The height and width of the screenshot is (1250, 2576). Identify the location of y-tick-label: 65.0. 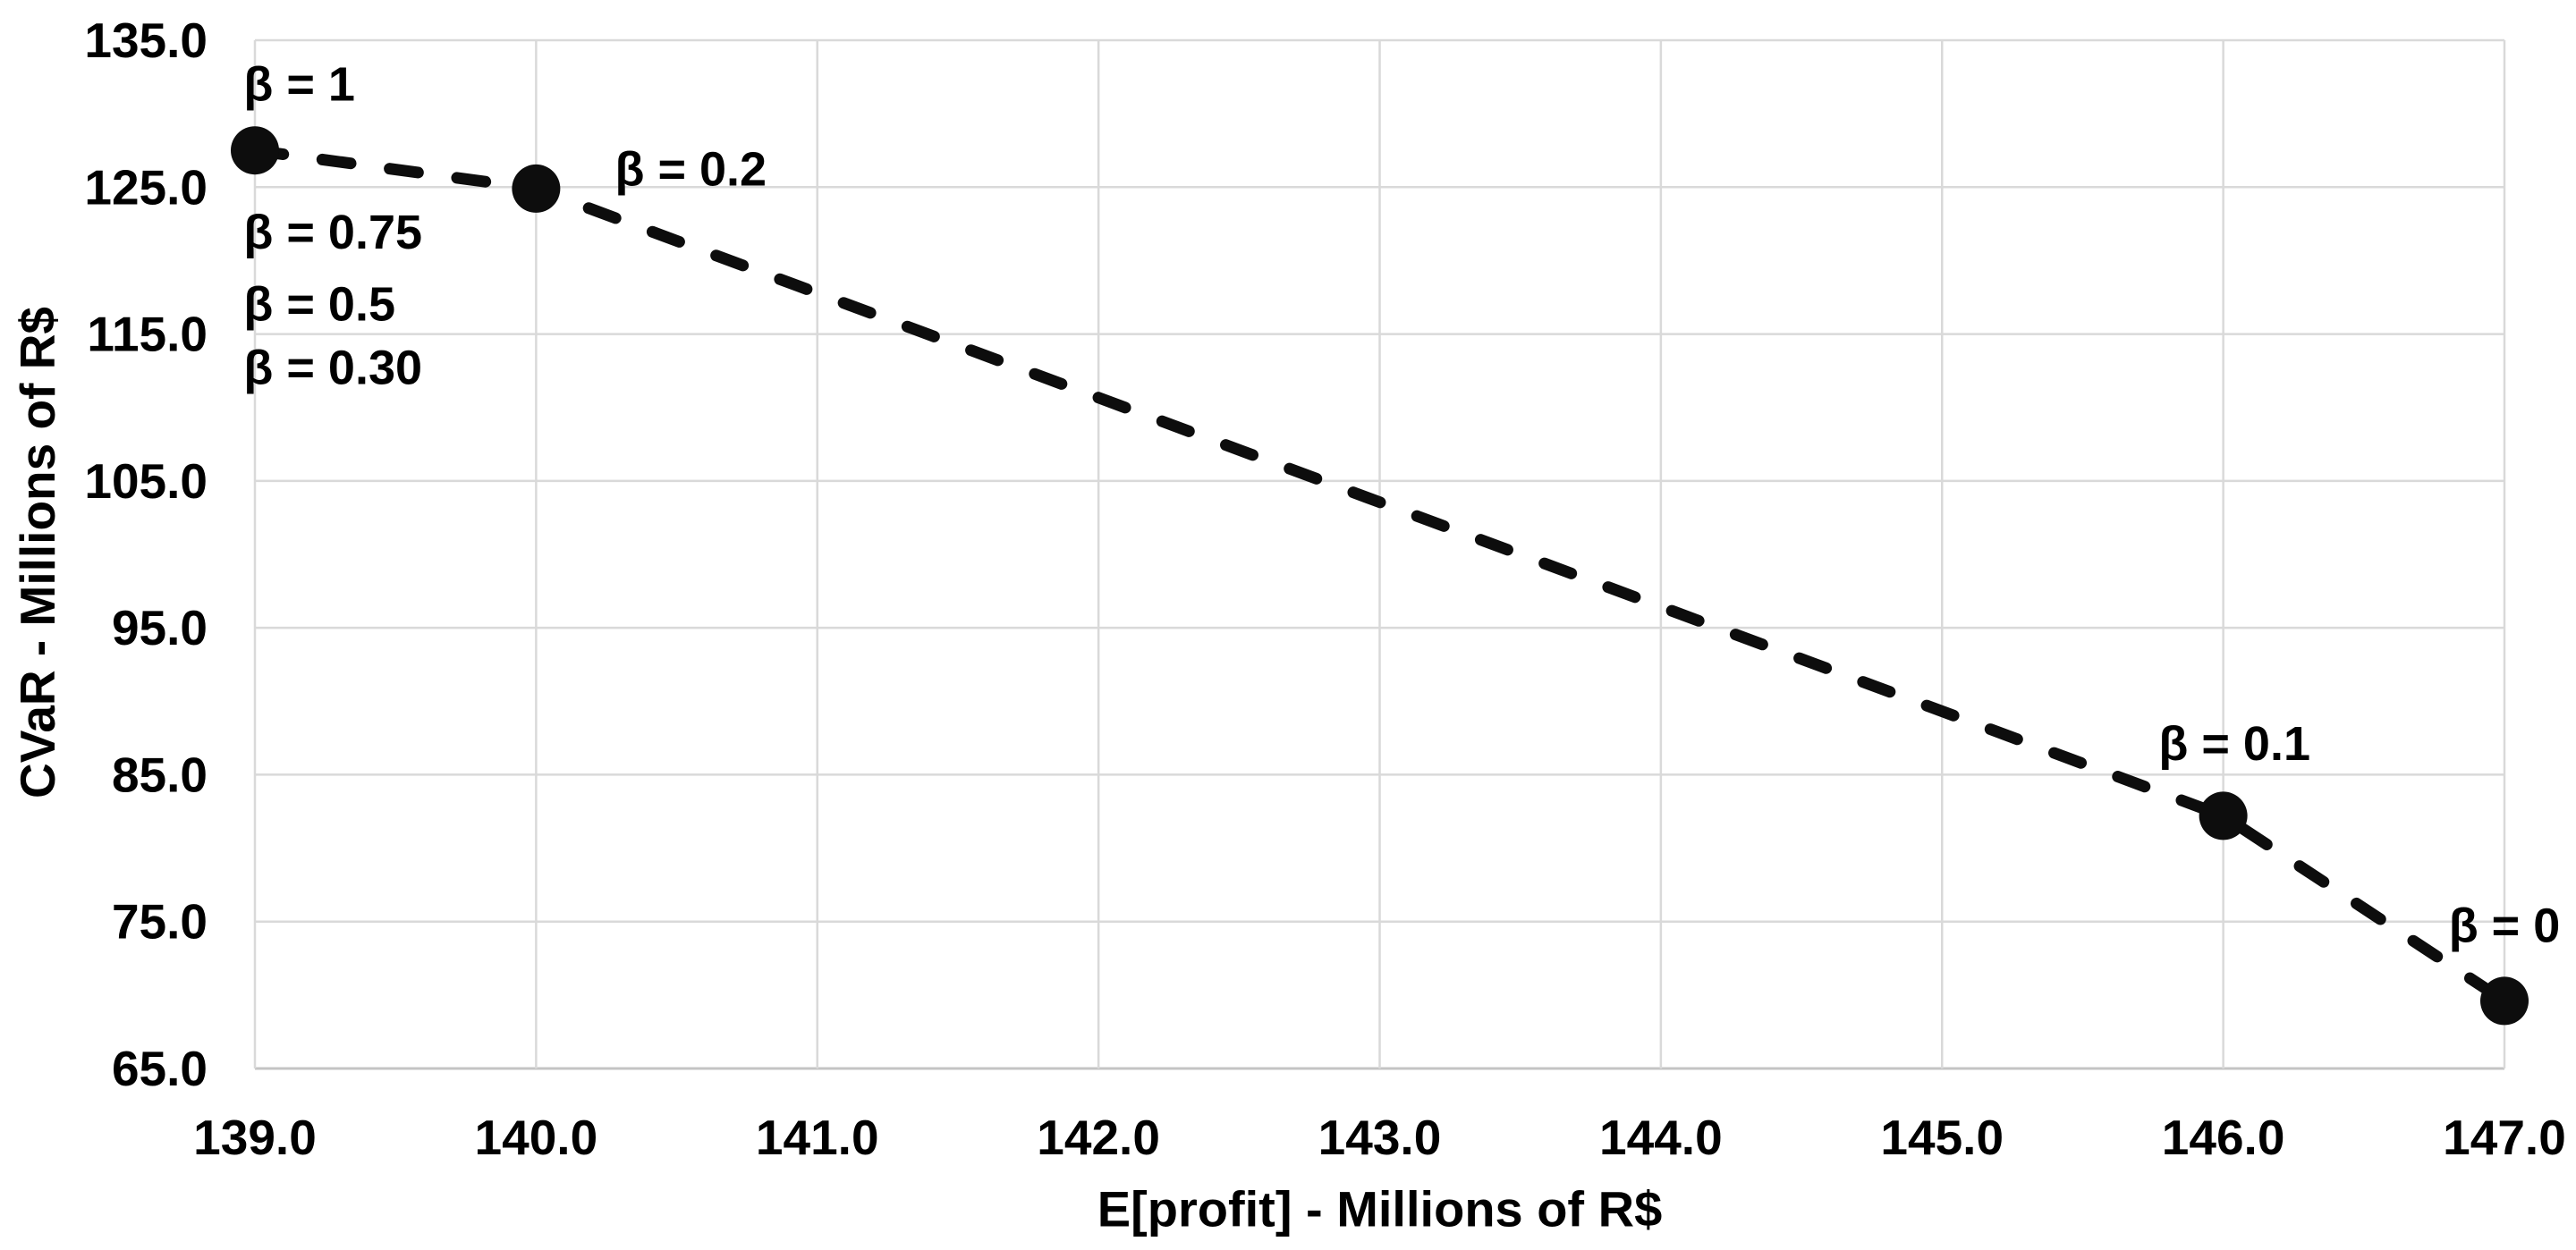
(160, 1069).